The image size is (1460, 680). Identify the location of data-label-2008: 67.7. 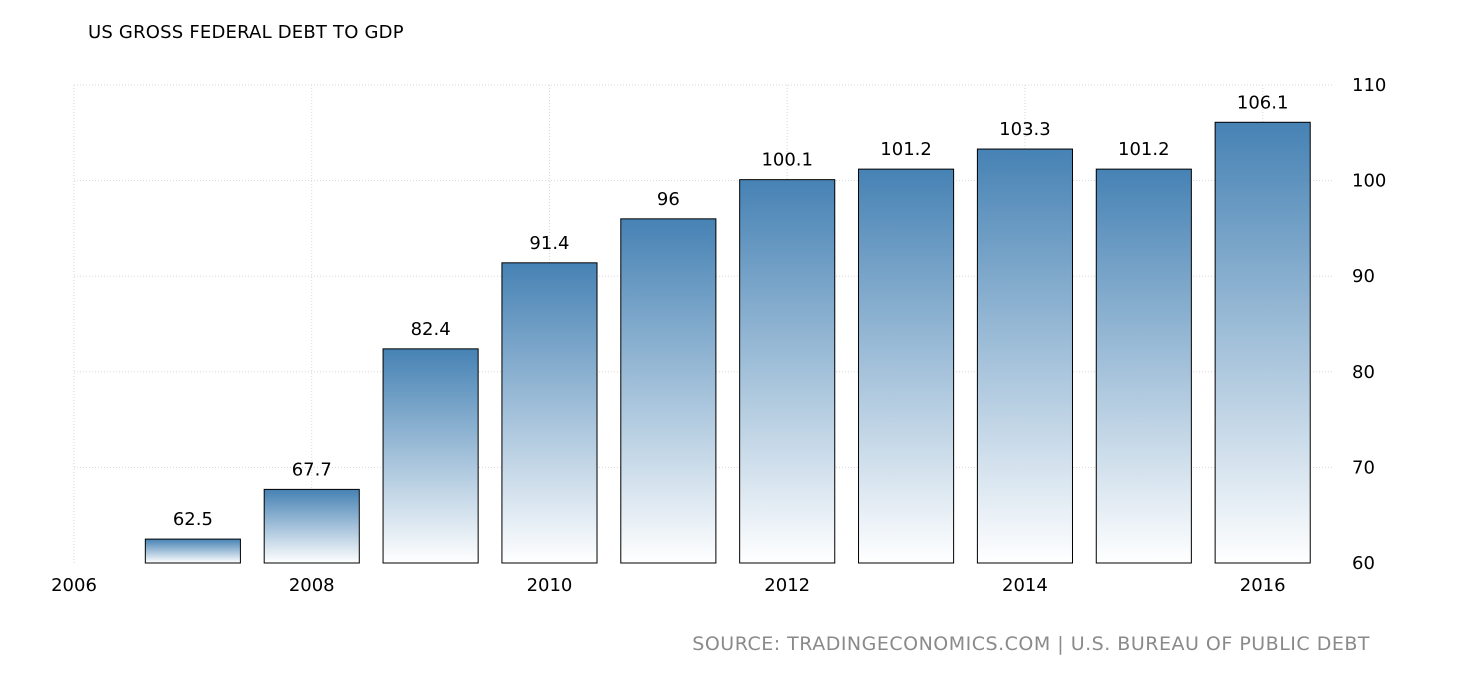
(312, 469).